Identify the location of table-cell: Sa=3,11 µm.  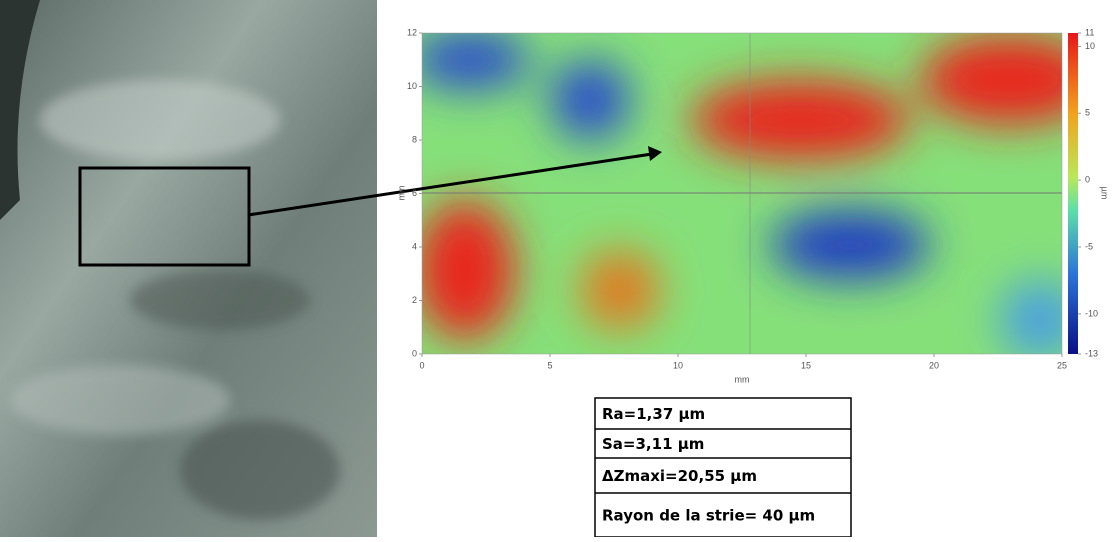
(653, 444).